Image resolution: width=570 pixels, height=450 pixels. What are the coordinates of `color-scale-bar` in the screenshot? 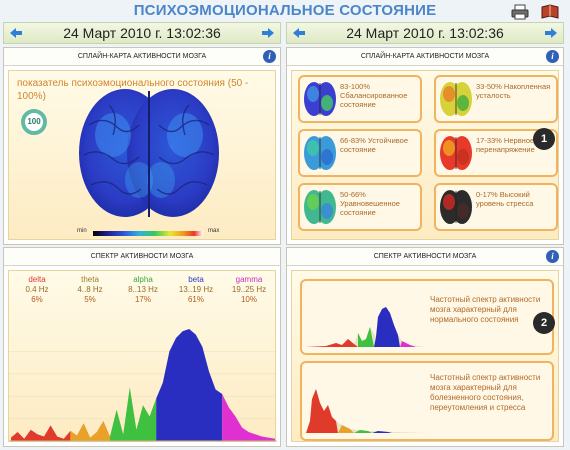 It's located at (148, 233).